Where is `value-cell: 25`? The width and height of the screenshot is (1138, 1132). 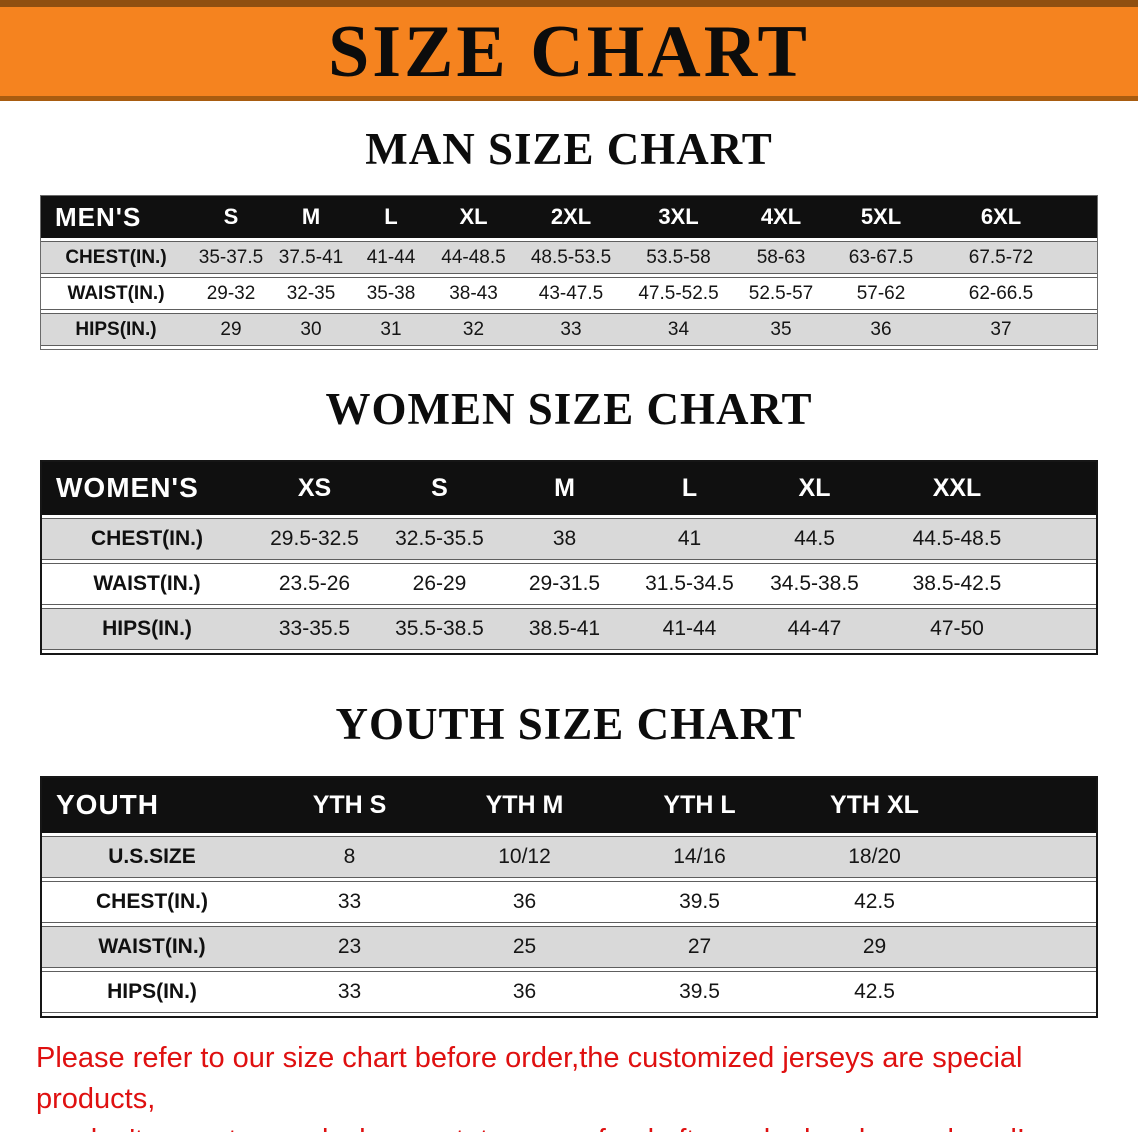
value-cell: 25 is located at coordinates (524, 946).